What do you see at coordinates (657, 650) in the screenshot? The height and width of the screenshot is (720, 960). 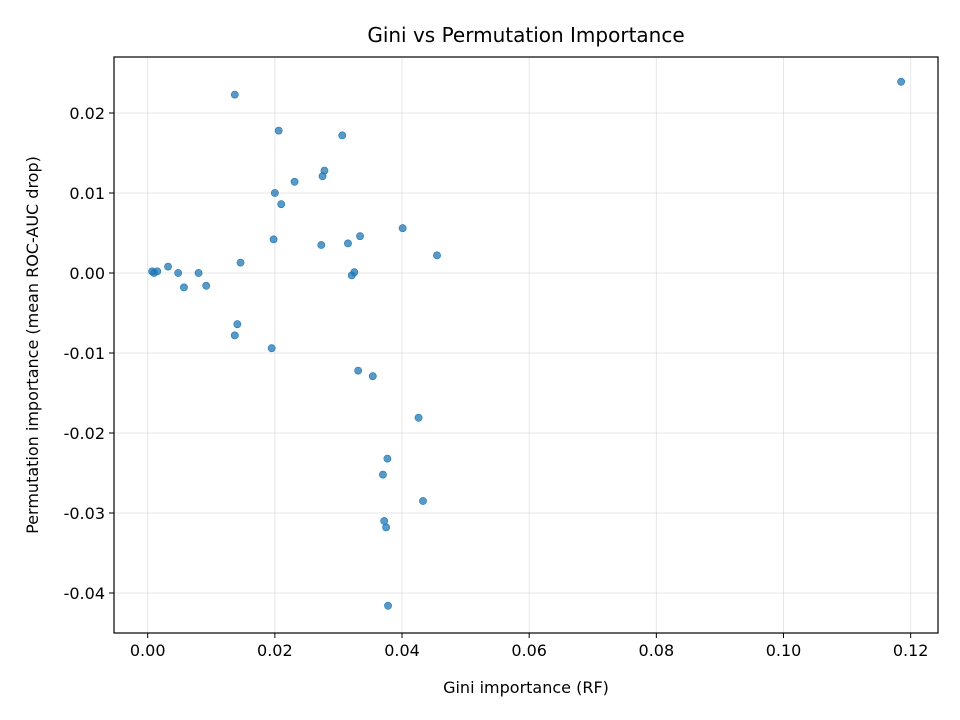 I see `x-tick-label: 0.08` at bounding box center [657, 650].